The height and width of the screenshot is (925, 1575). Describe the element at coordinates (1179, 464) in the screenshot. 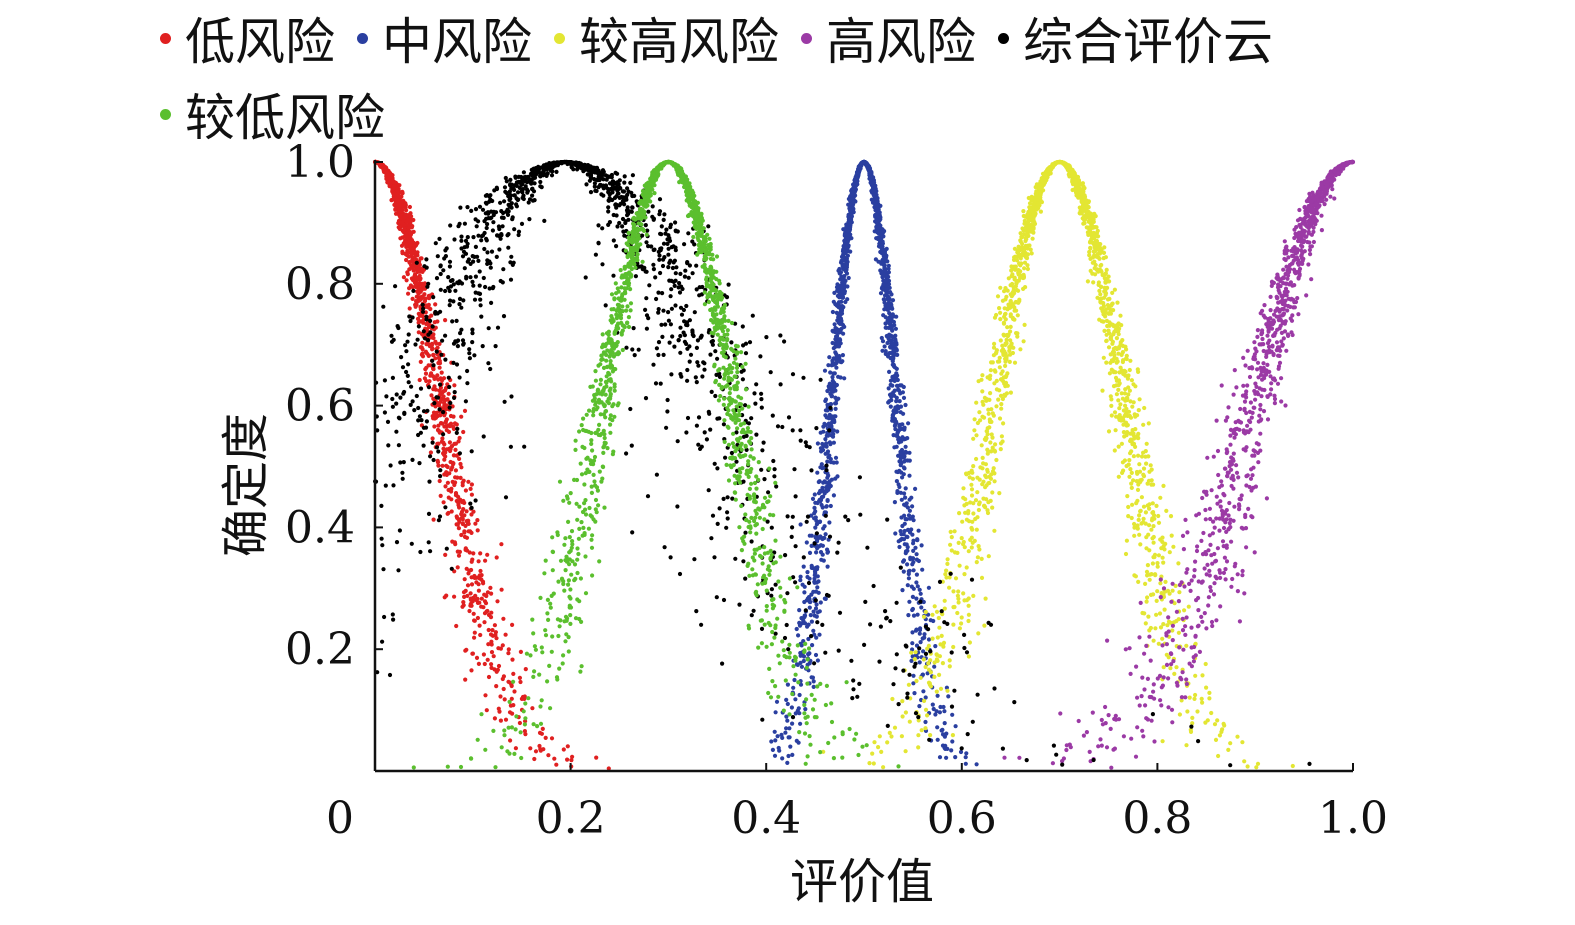

I see `series-4-points` at that location.